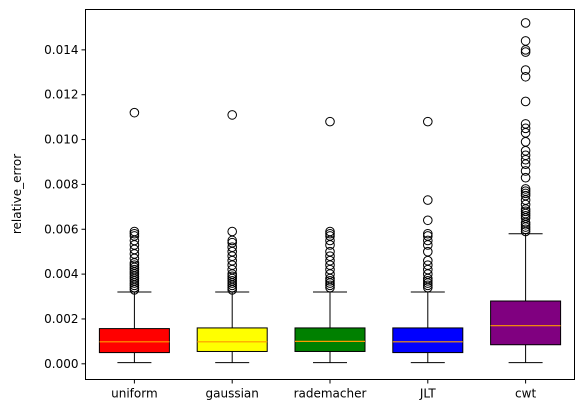 The height and width of the screenshot is (413, 584). I want to click on y-axis-label: relative_error, so click(17, 194).